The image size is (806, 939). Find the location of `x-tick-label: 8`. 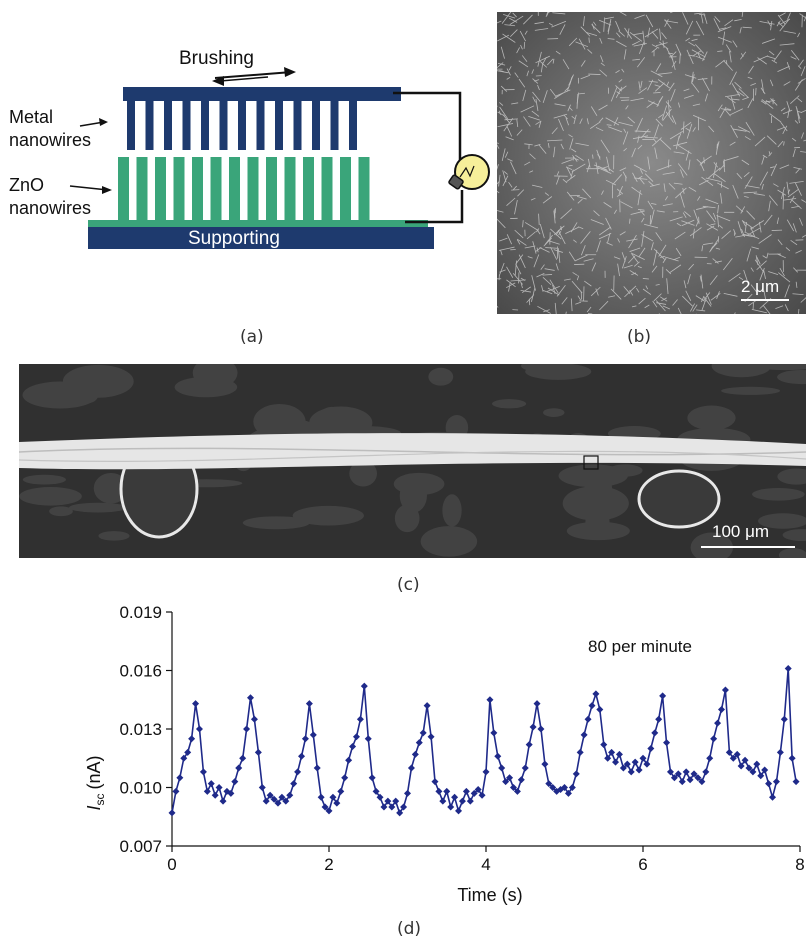

x-tick-label: 8 is located at coordinates (799, 864).